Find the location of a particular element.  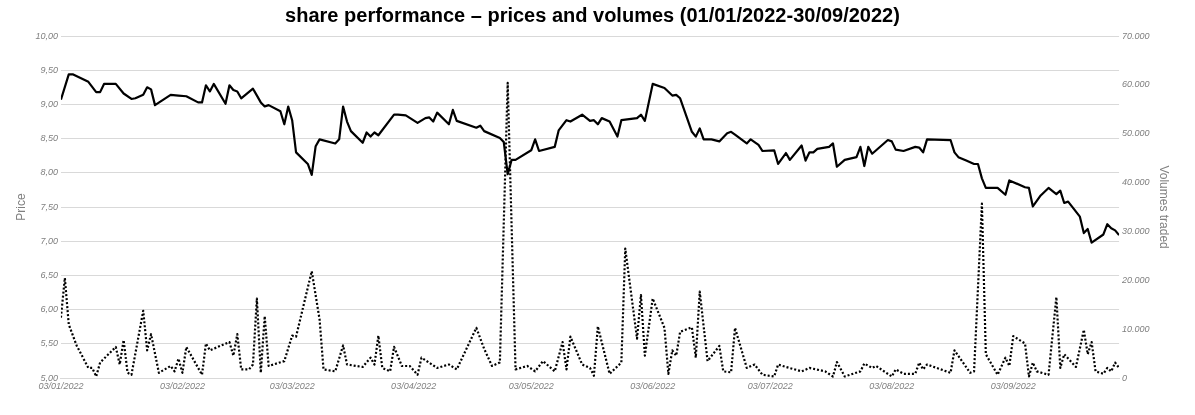

x-tick-label: 03/06/2022 is located at coordinates (653, 386).